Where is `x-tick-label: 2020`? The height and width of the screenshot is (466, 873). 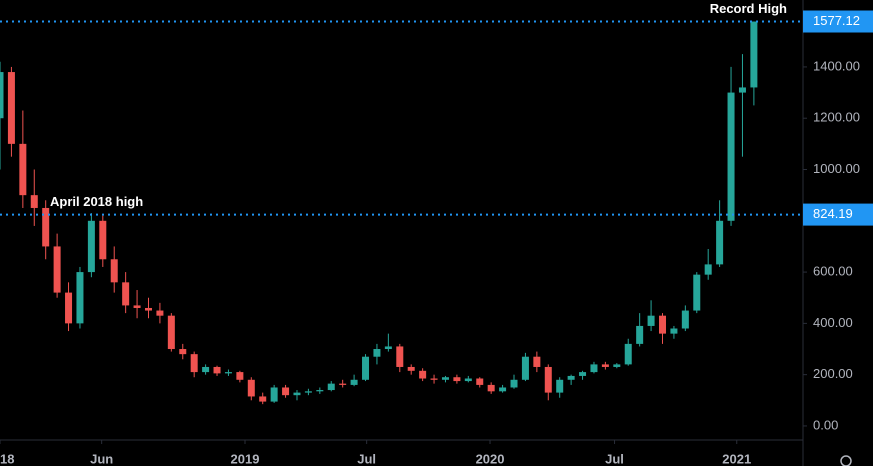 x-tick-label: 2020 is located at coordinates (490, 458).